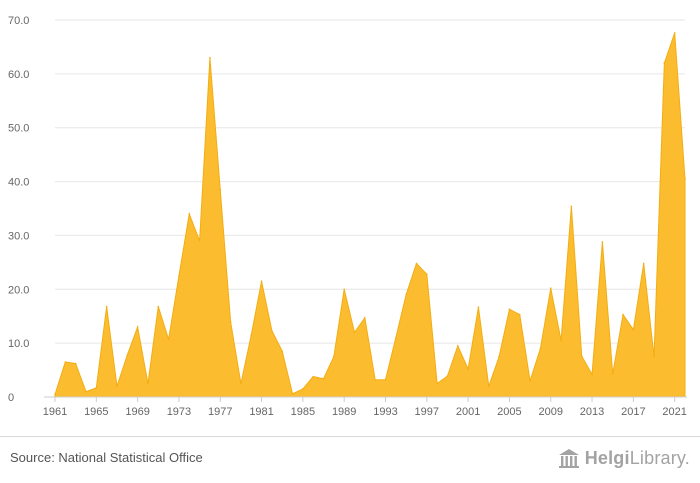 This screenshot has height=483, width=700. What do you see at coordinates (468, 412) in the screenshot?
I see `x-tick-label: 2001` at bounding box center [468, 412].